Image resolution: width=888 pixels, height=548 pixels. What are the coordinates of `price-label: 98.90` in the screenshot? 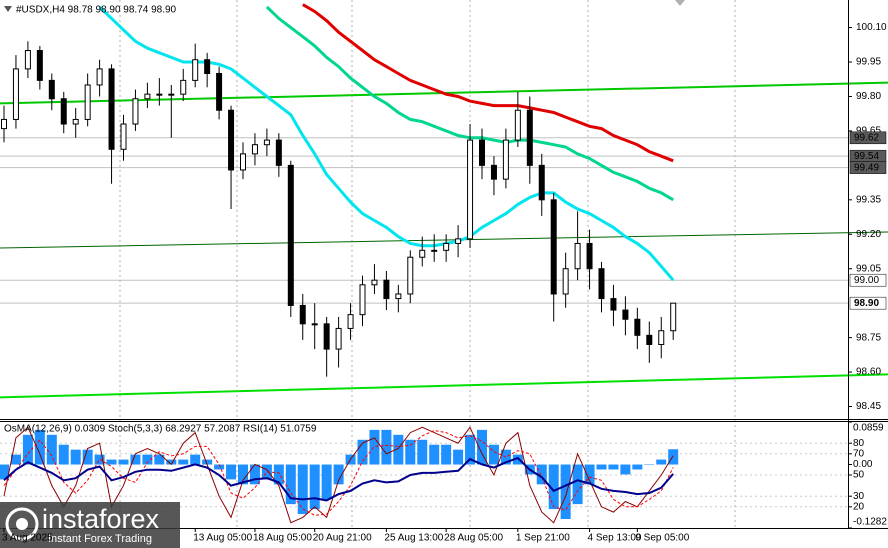 It's located at (866, 303).